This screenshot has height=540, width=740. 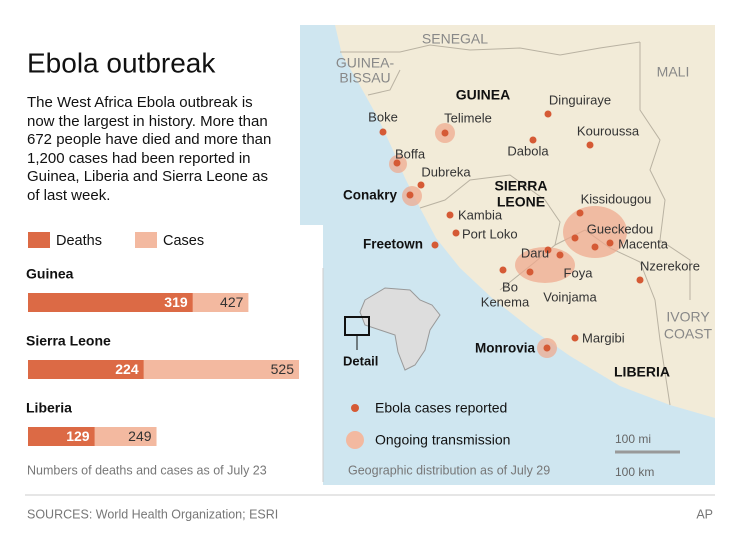 I want to click on value-label: 249, so click(x=140, y=436).